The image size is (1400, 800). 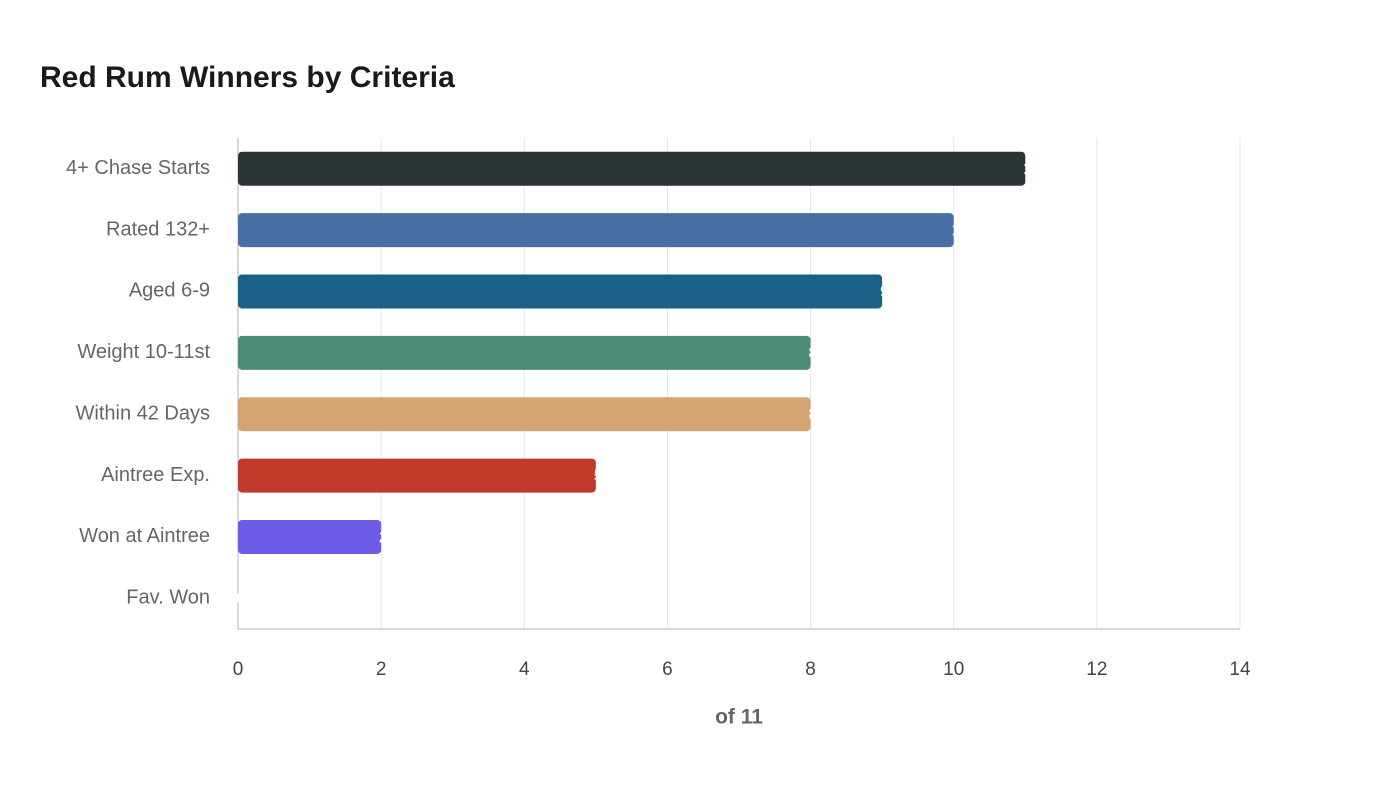 I want to click on y-tick-label: Weight 10-11st, so click(x=143, y=352).